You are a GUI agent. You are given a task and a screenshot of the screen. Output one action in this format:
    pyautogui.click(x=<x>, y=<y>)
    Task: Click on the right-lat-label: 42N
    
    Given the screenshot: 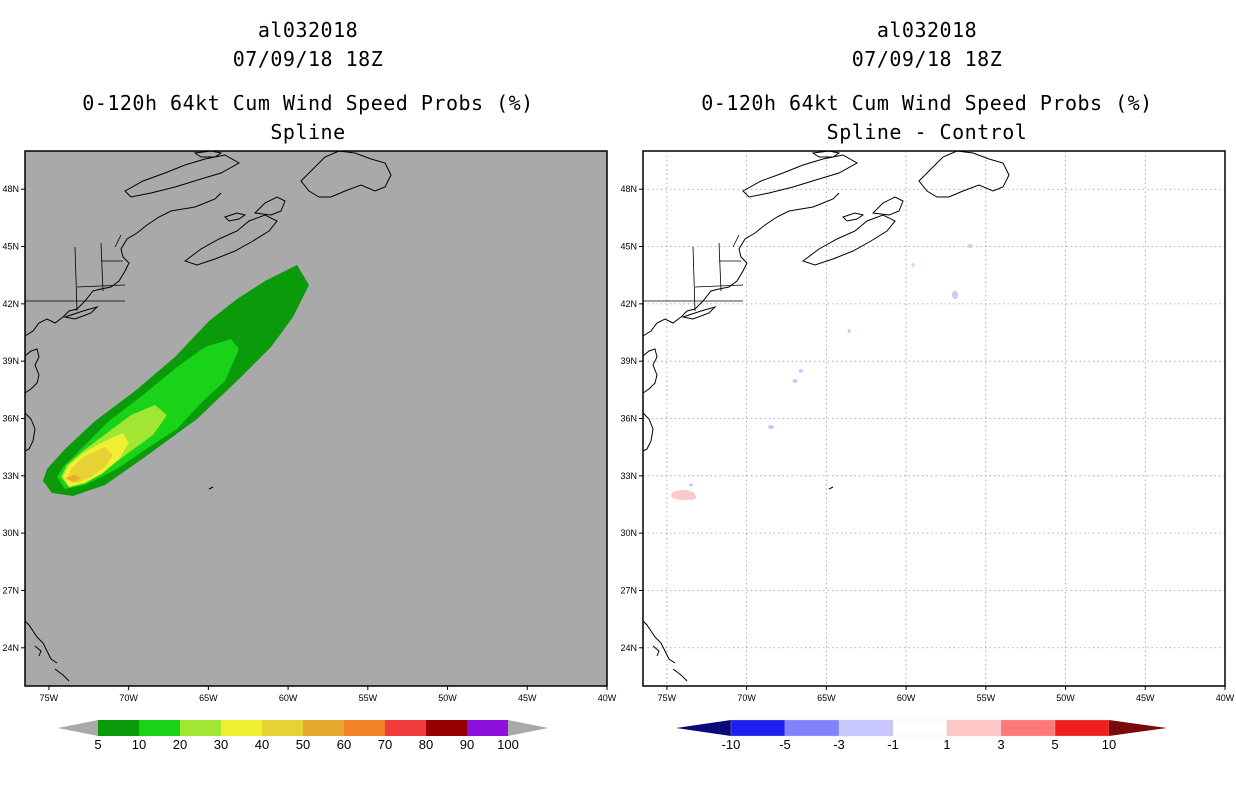 What is the action you would take?
    pyautogui.click(x=628, y=304)
    